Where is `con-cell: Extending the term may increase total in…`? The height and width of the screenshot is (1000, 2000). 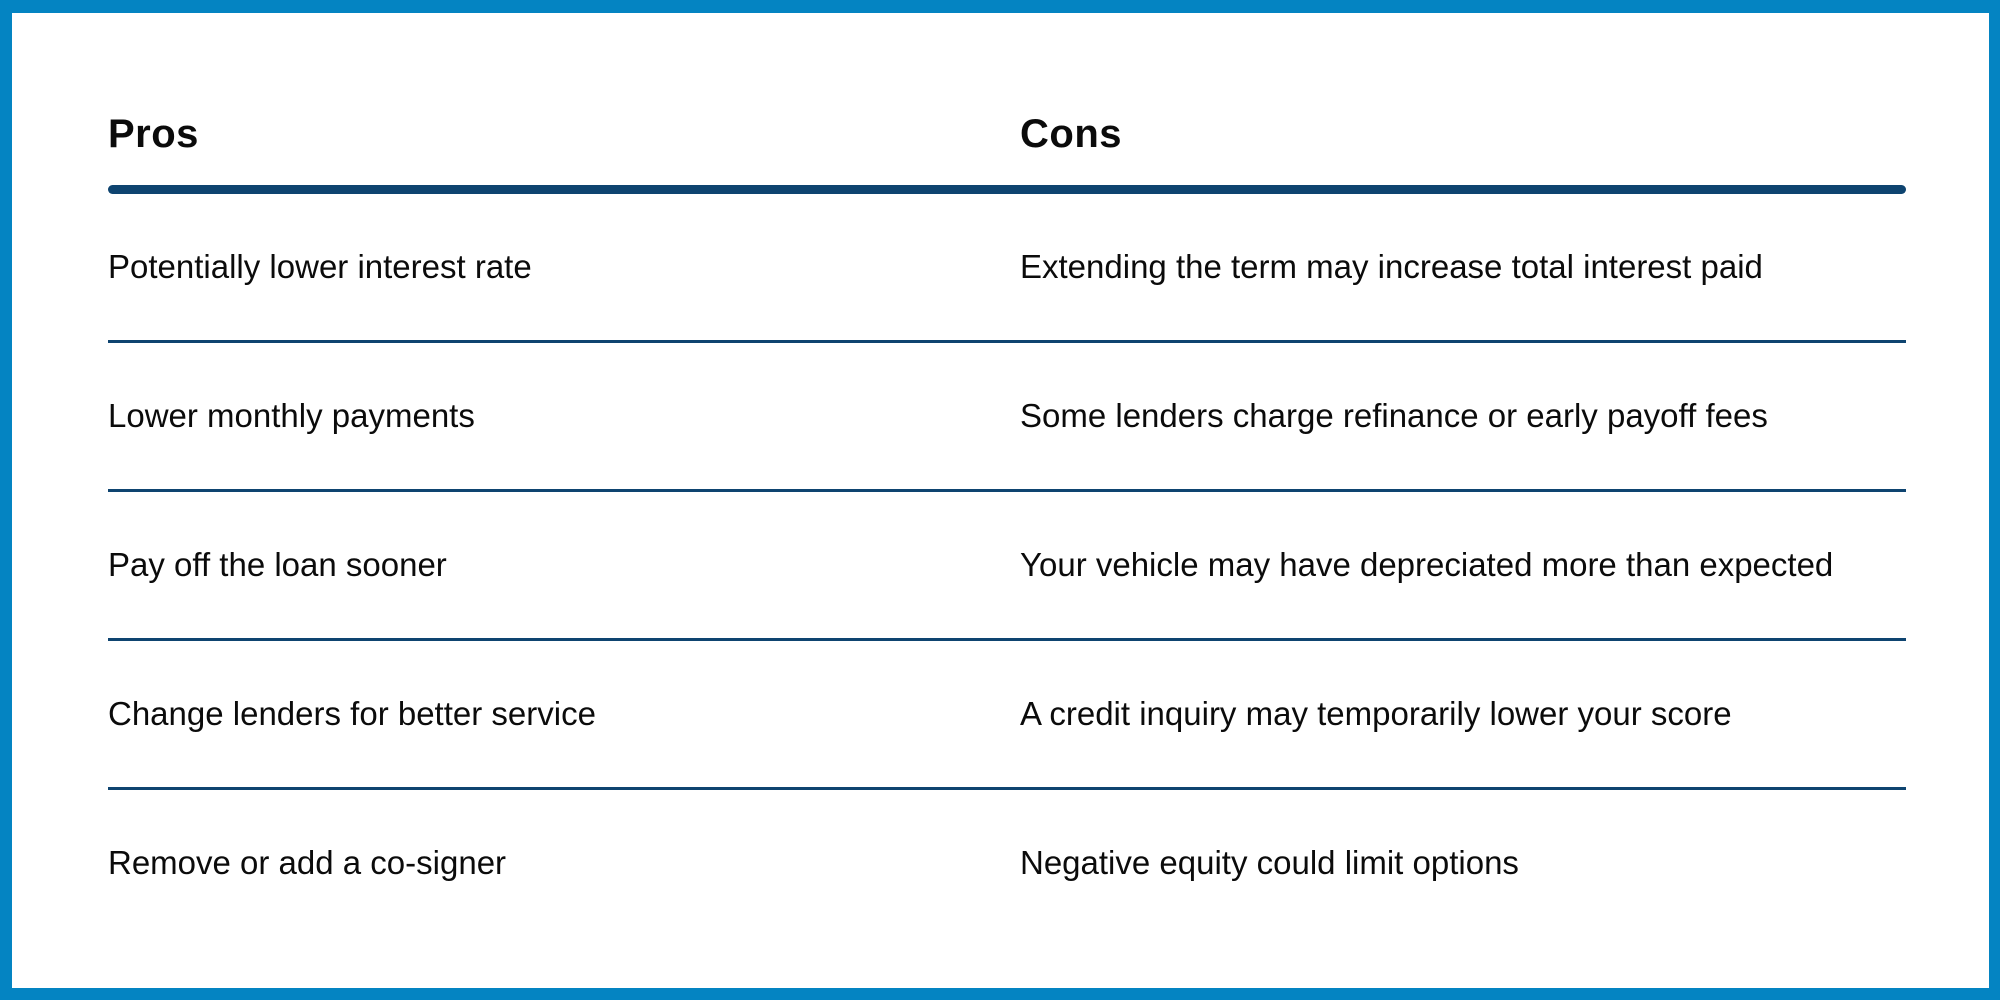
con-cell: Extending the term may increase total in… is located at coordinates (1391, 267).